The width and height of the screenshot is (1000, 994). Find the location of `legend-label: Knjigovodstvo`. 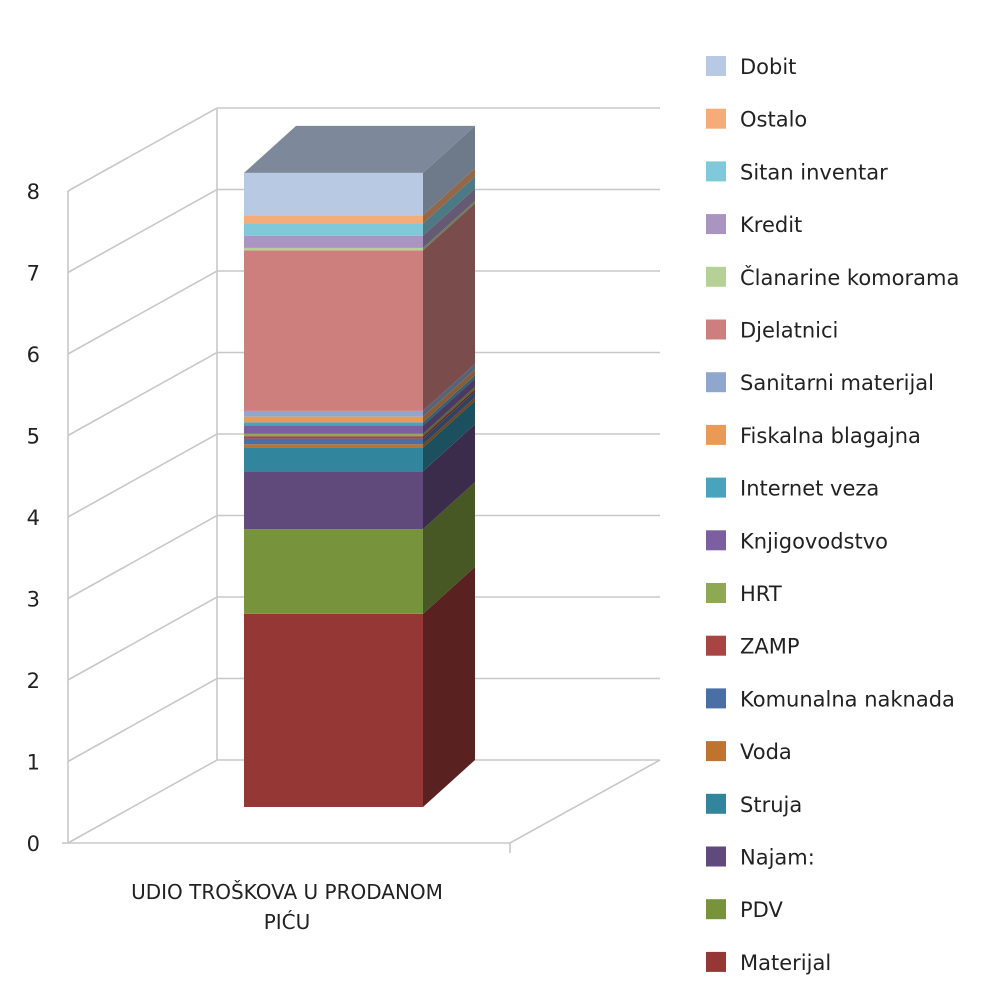

legend-label: Knjigovodstvo is located at coordinates (814, 541).